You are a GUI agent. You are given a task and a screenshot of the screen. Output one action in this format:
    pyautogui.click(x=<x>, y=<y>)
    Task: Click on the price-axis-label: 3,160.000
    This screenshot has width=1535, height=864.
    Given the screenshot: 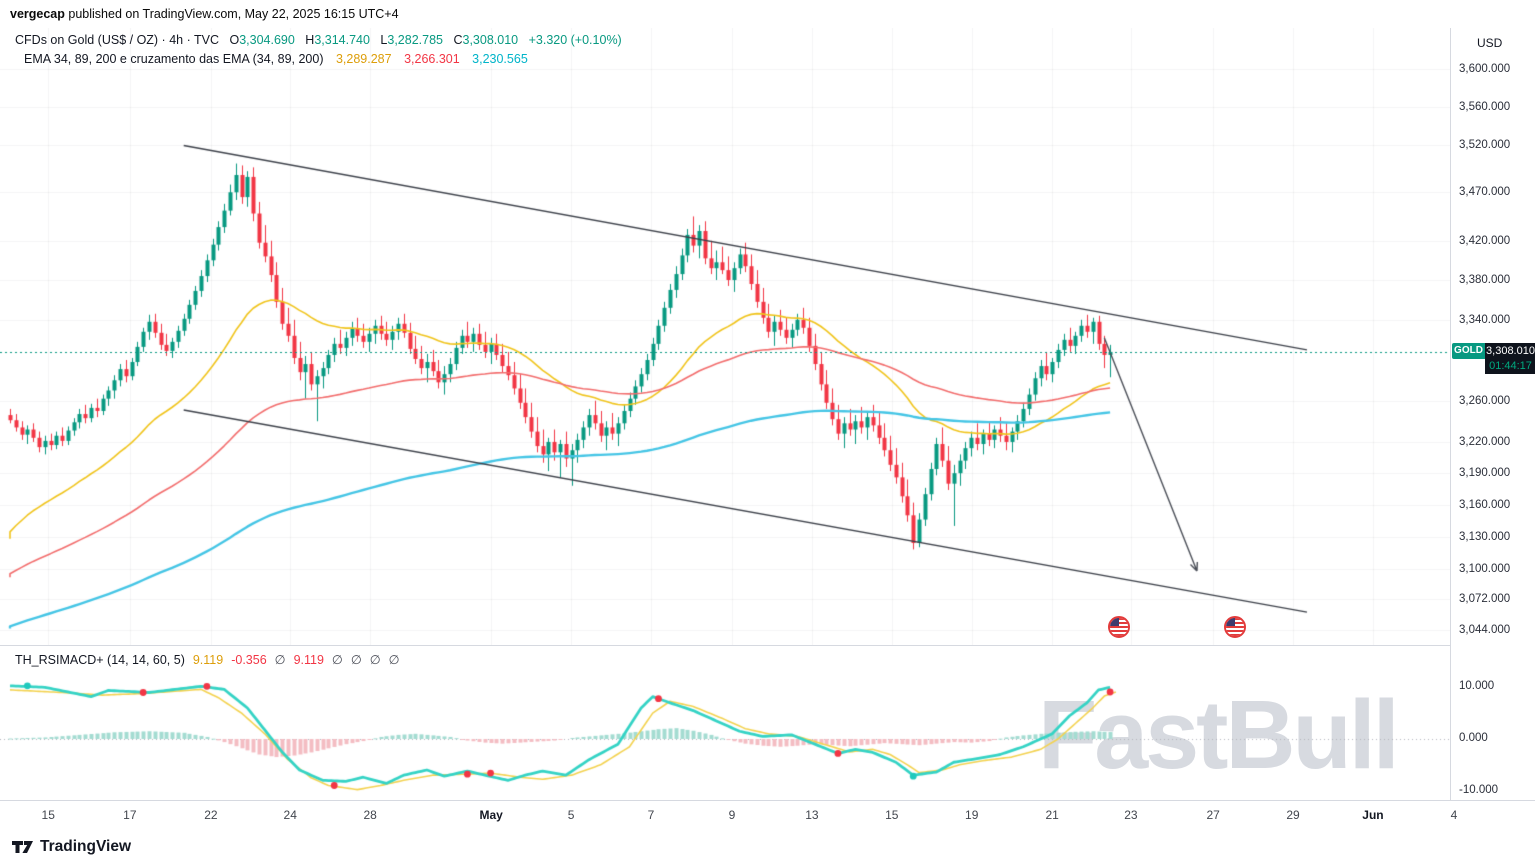 What is the action you would take?
    pyautogui.click(x=1485, y=504)
    